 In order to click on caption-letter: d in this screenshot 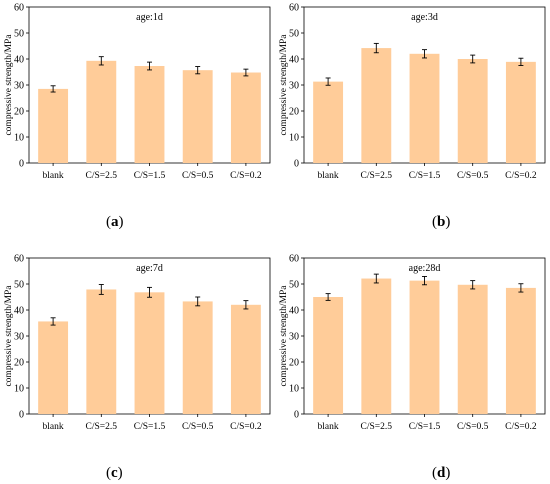, I will do `click(441, 473)`.